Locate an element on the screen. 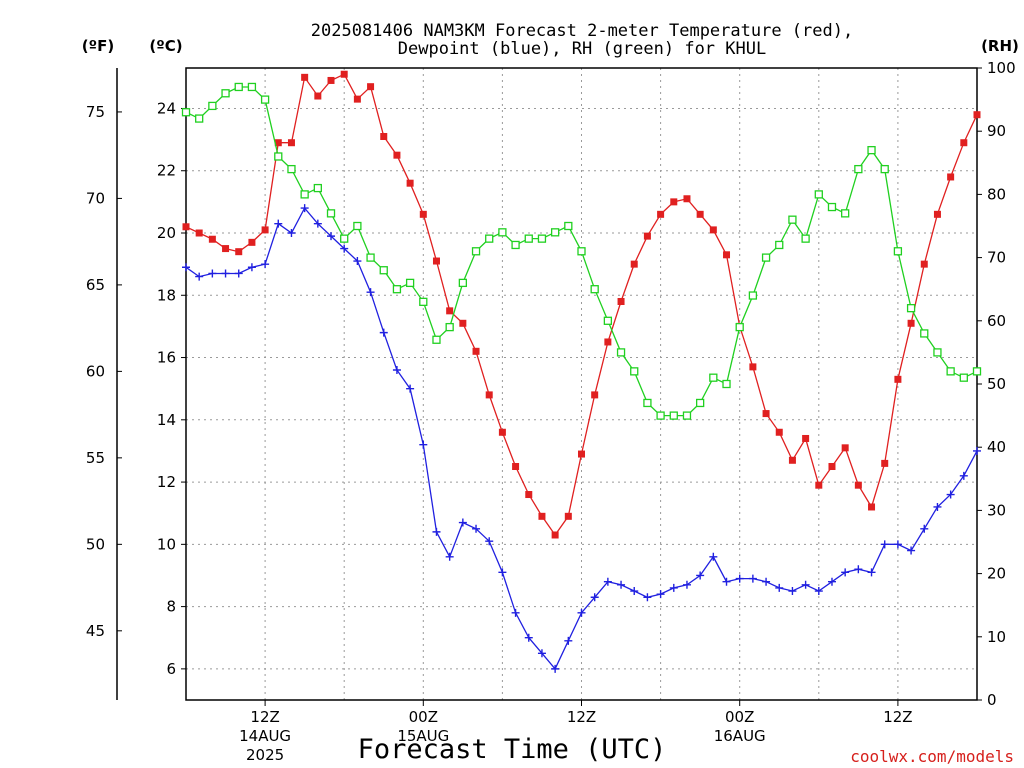  rh-tick-label: 50 is located at coordinates (996, 384).